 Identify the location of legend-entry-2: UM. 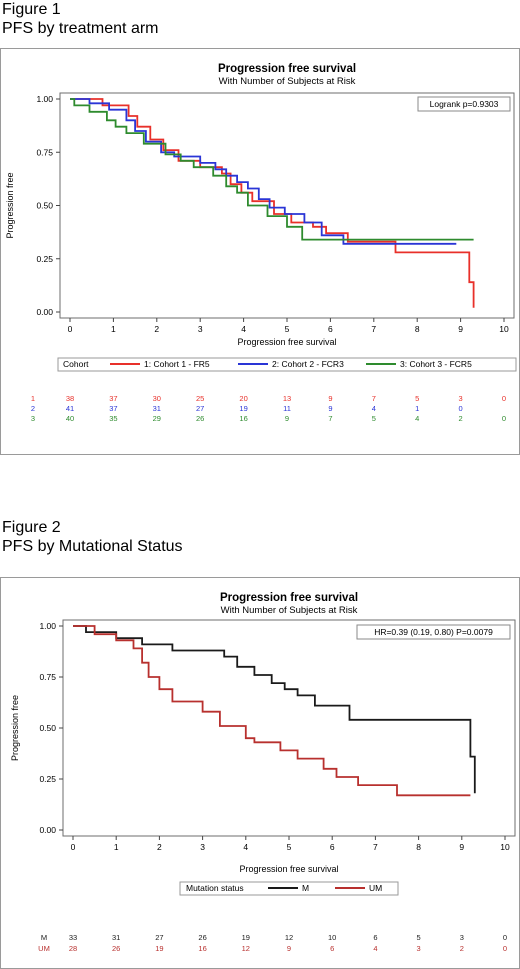
(375, 888).